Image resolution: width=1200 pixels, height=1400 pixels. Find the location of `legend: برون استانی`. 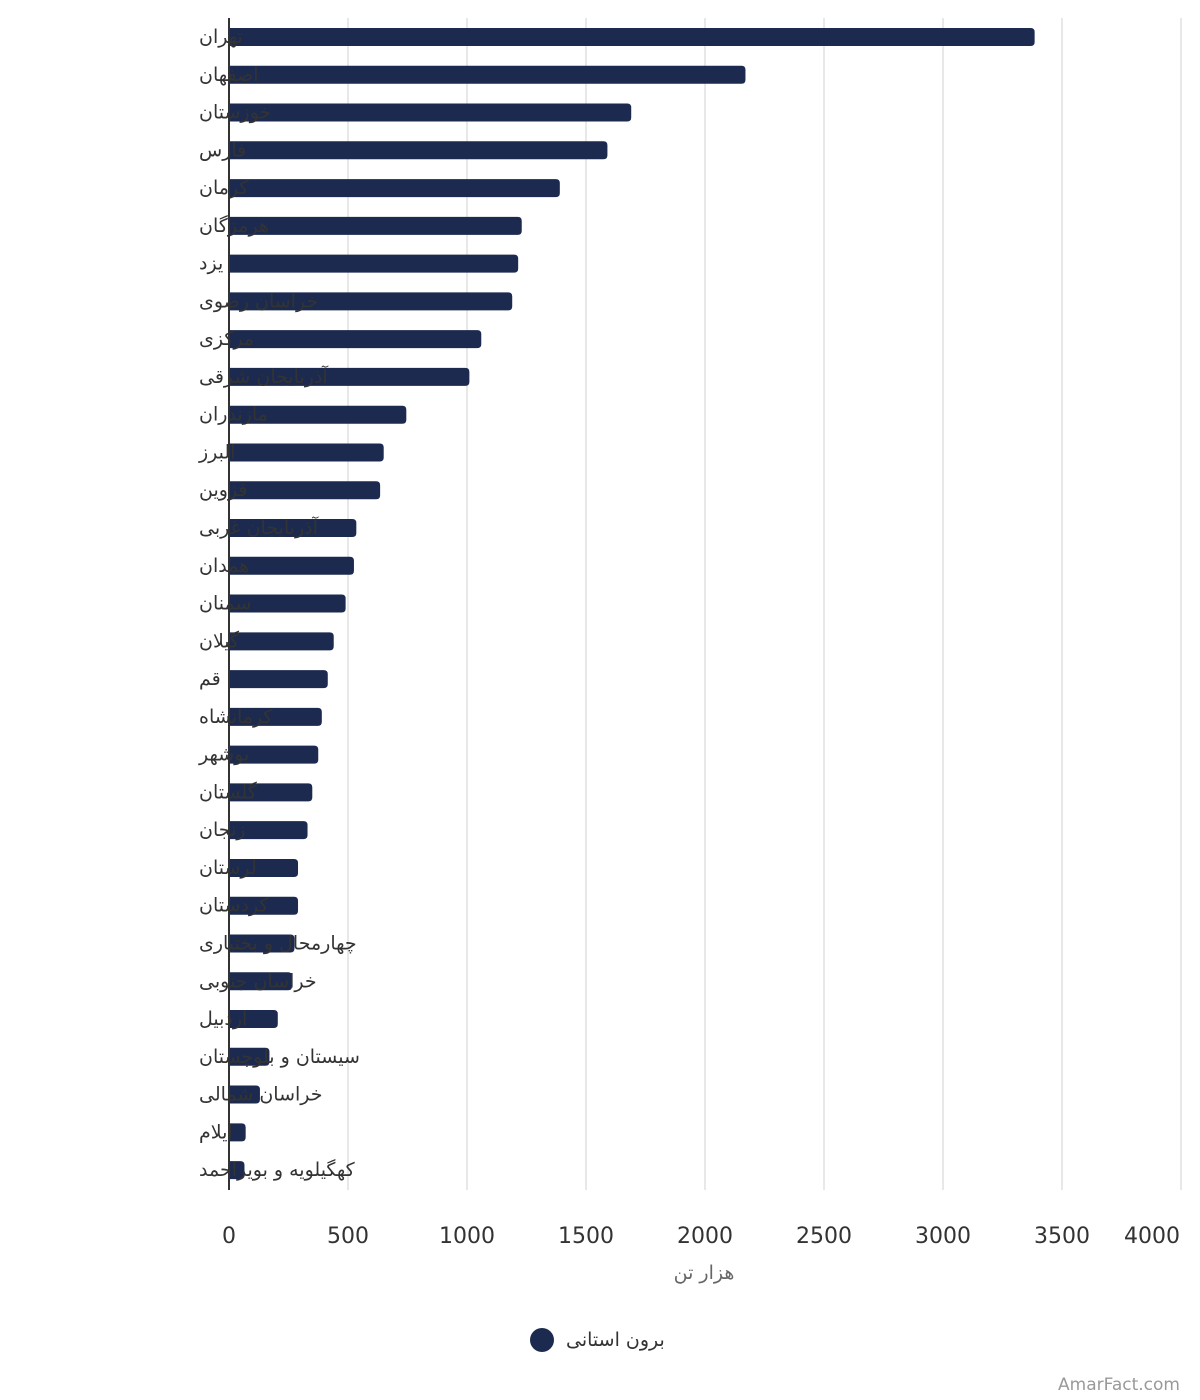

legend: برون استانی is located at coordinates (597, 1340).